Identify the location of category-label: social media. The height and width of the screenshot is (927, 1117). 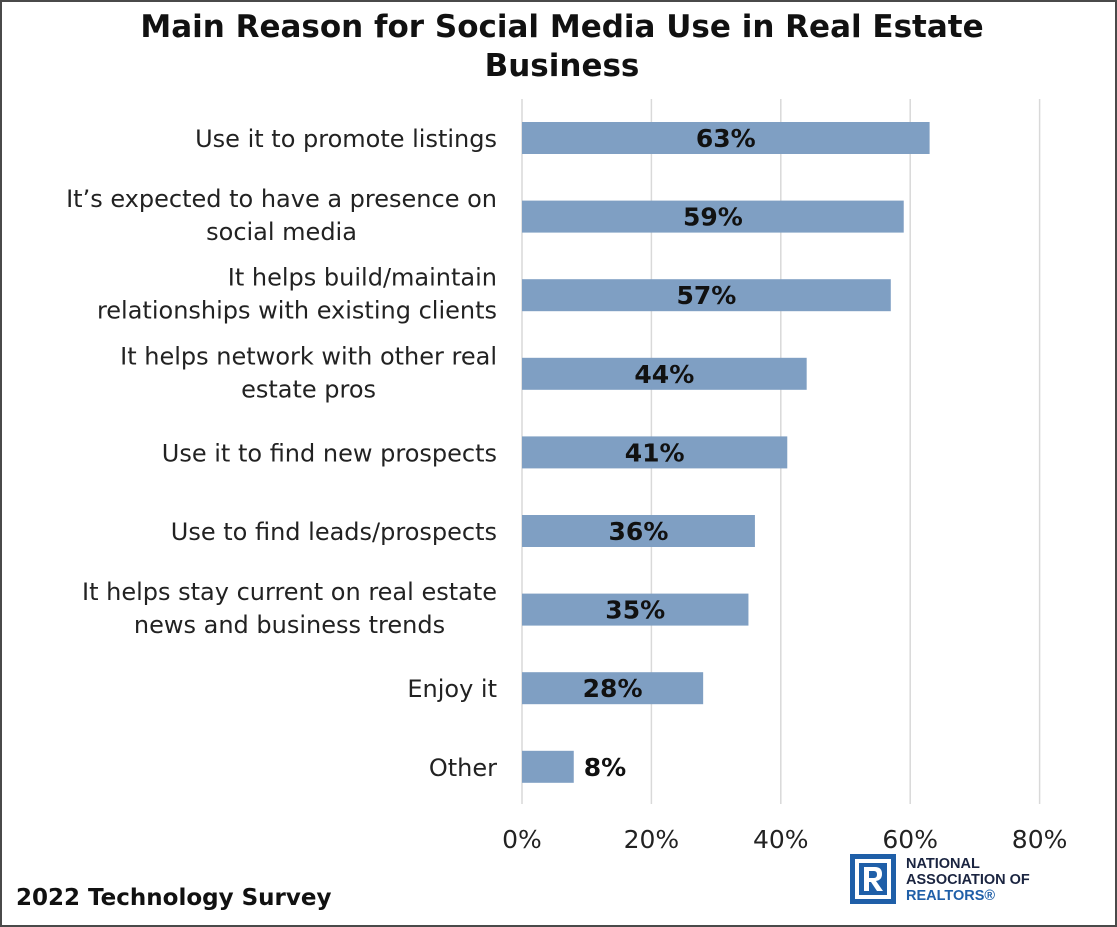
(281, 232).